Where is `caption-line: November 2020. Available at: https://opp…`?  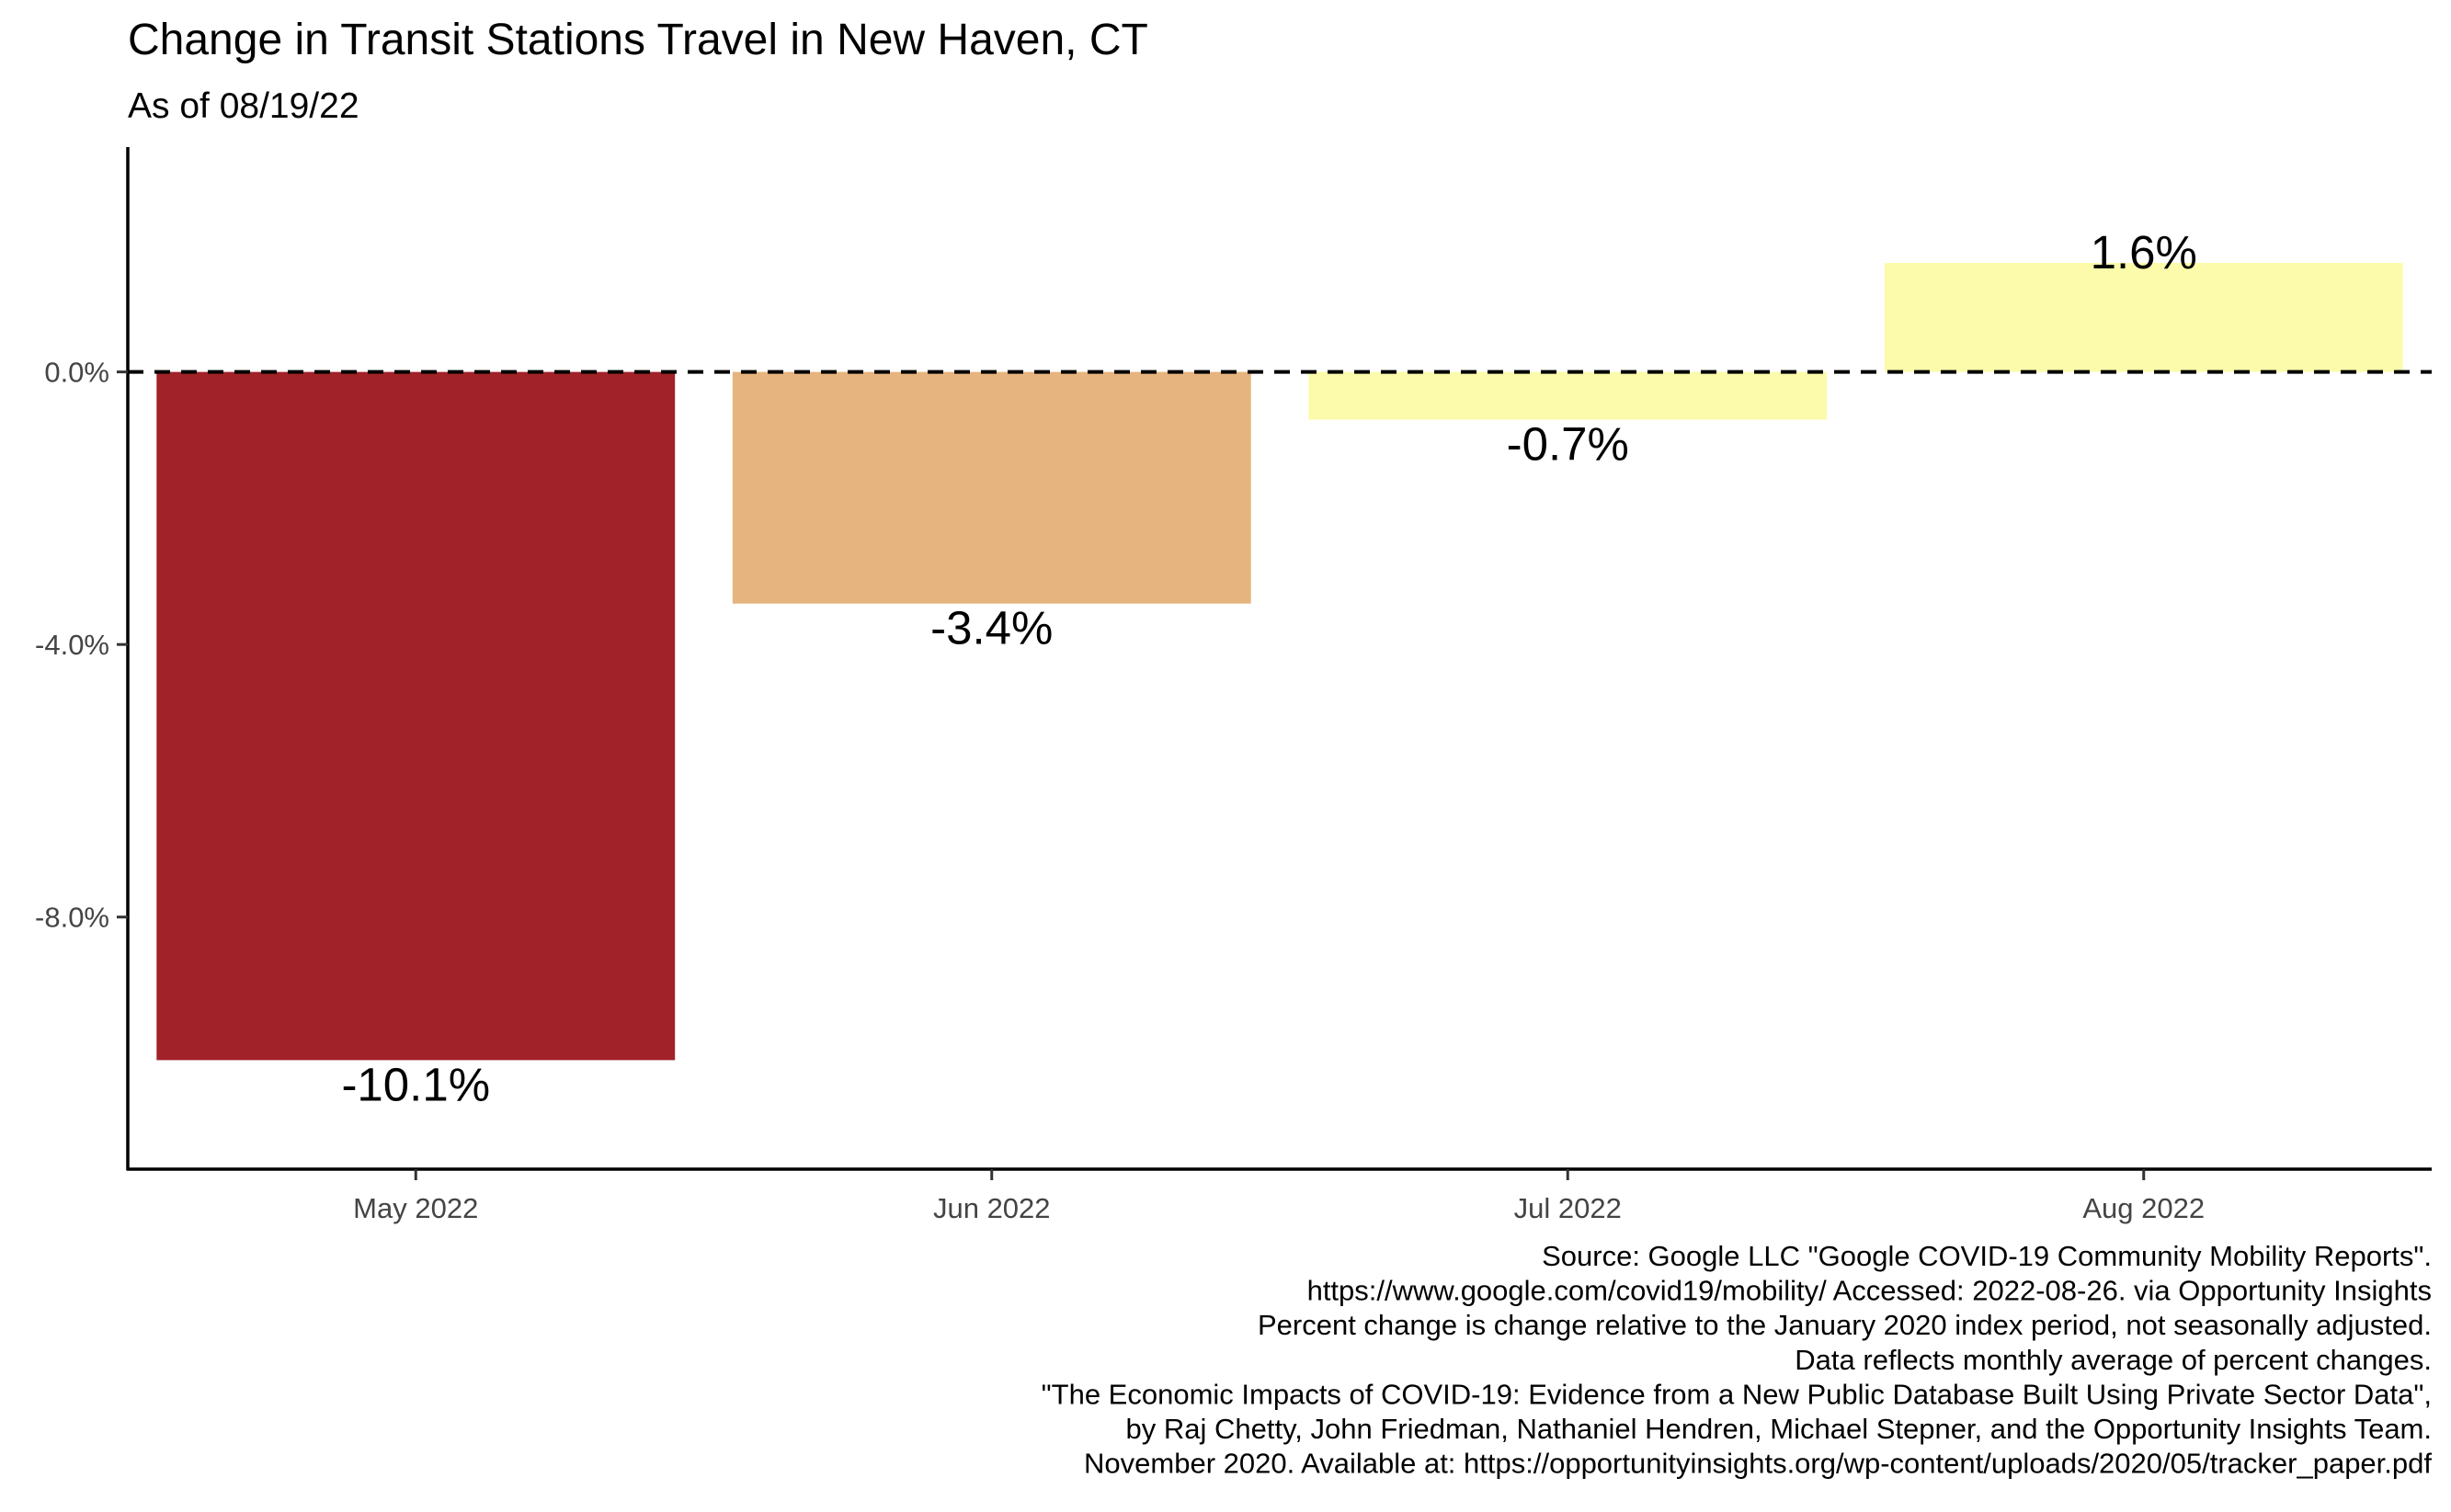 caption-line: November 2020. Available at: https://opp… is located at coordinates (1758, 1464).